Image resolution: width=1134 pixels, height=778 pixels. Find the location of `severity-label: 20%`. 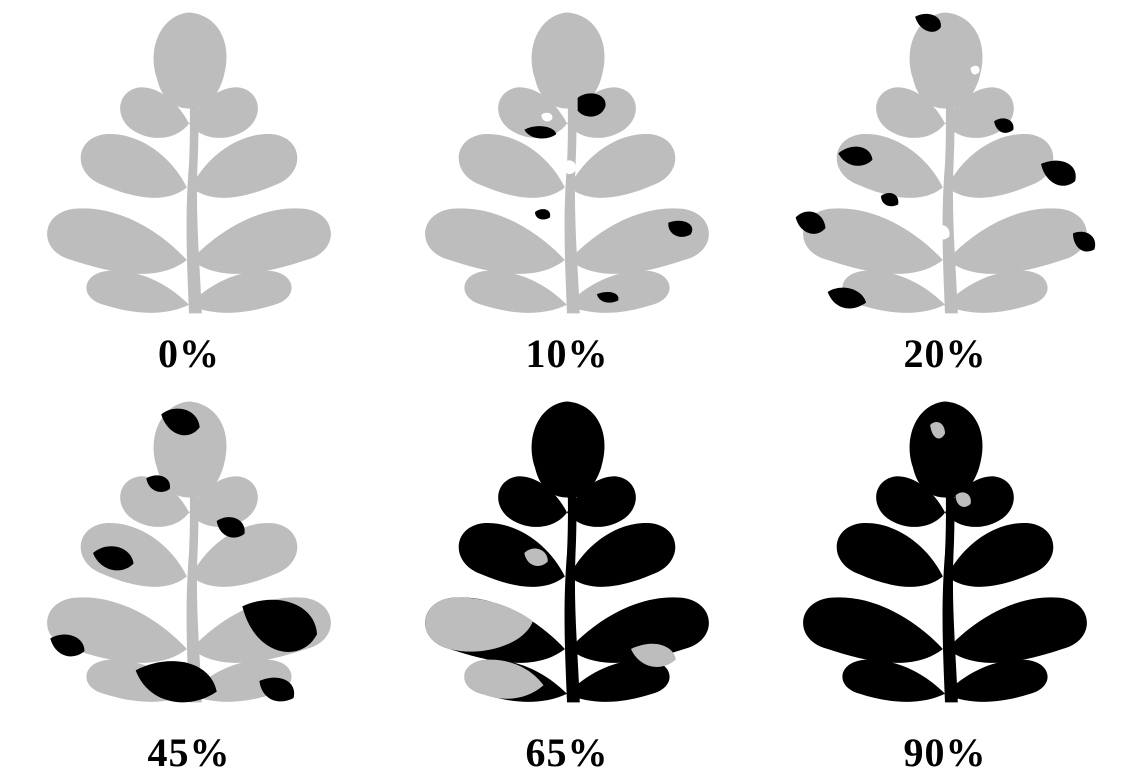

severity-label: 20% is located at coordinates (945, 353).